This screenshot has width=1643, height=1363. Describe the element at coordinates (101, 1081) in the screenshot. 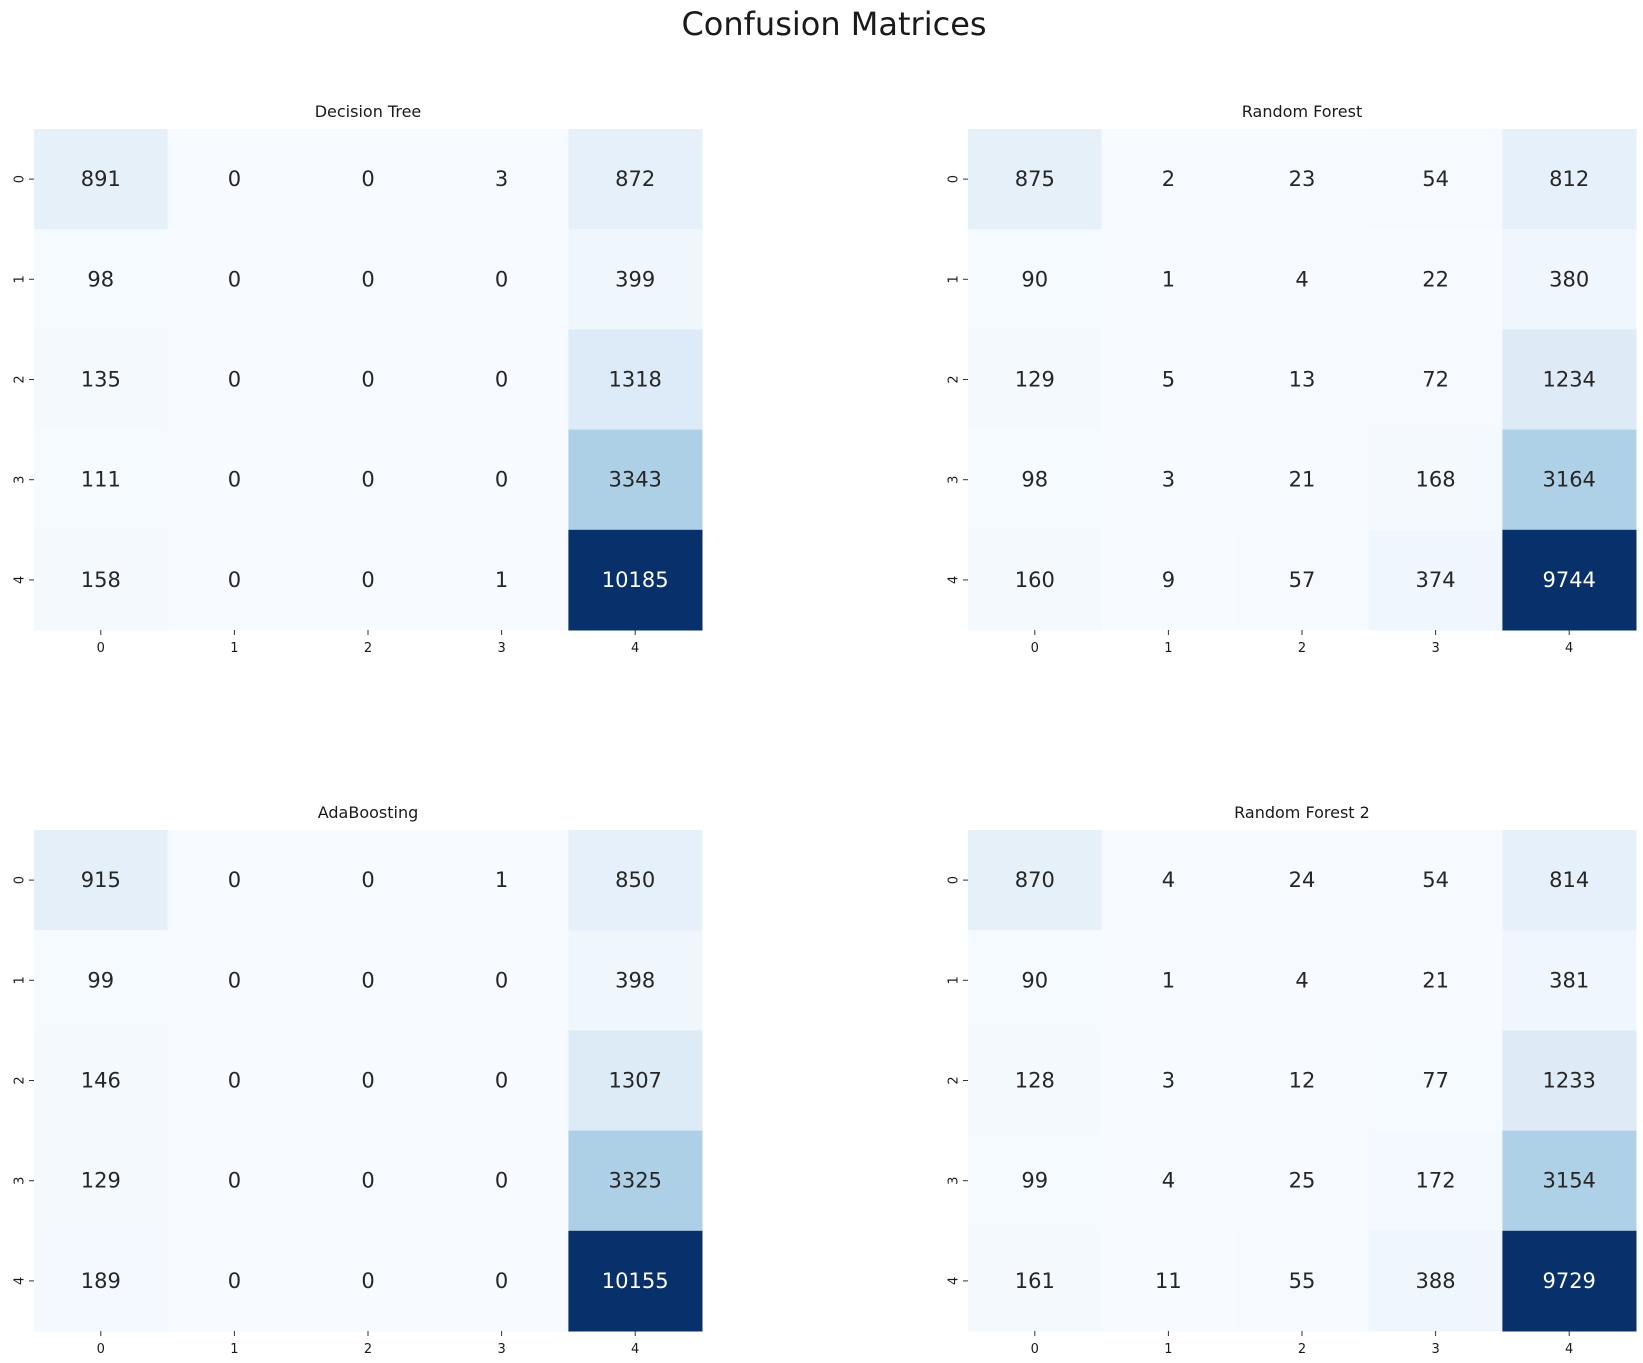

I see `cell-value-label: 146` at that location.